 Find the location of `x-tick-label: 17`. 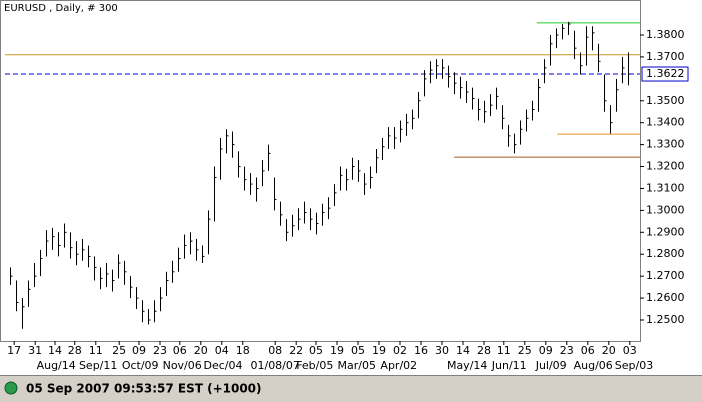

x-tick-label: 17 is located at coordinates (14, 350).